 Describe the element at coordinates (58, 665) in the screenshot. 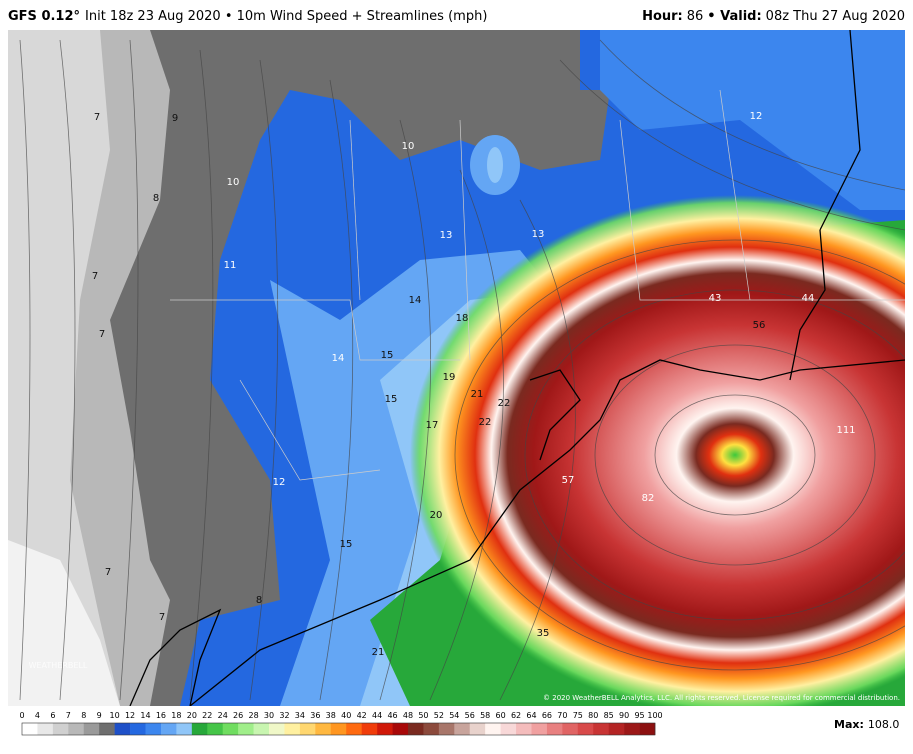

I see `logo: WEATHERBELL` at that location.